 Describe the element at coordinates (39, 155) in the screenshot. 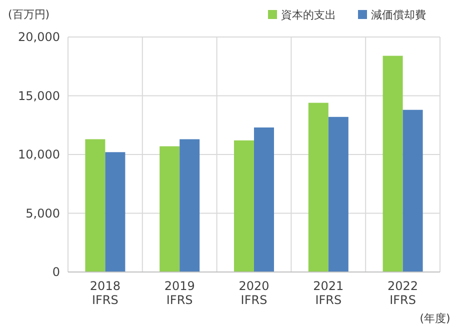

I see `y-tick-label: 10,000` at that location.